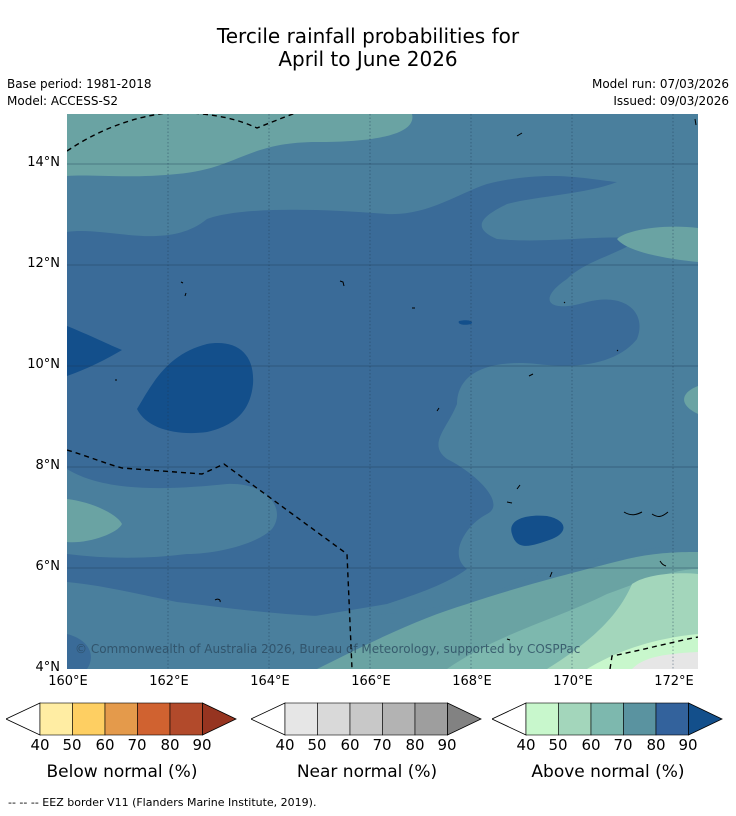 This screenshot has width=736, height=816. What do you see at coordinates (43, 263) in the screenshot?
I see `lat-label-12n: 12°N` at bounding box center [43, 263].